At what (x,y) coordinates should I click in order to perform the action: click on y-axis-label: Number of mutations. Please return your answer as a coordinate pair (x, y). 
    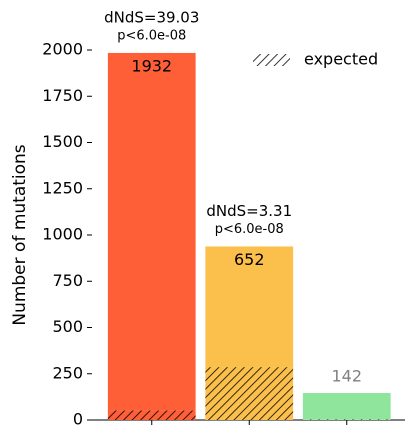
    Looking at the image, I should click on (20, 234).